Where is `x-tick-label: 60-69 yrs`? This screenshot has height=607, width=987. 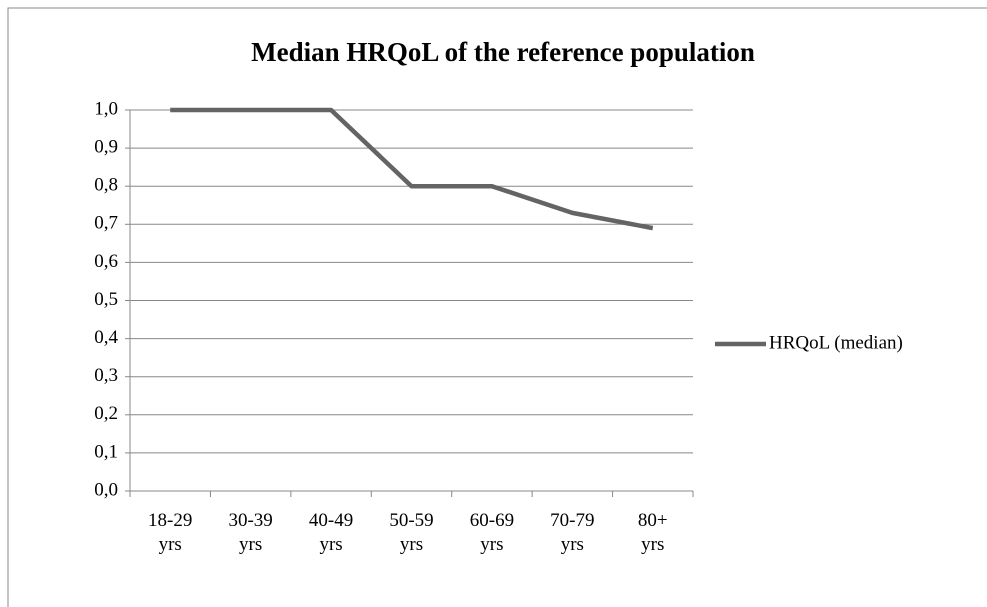
x-tick-label: 60-69 yrs is located at coordinates (492, 532).